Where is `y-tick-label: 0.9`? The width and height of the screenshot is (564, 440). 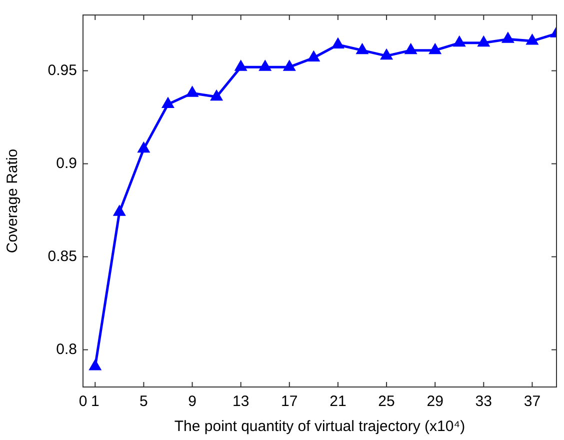 y-tick-label: 0.9 is located at coordinates (66, 163).